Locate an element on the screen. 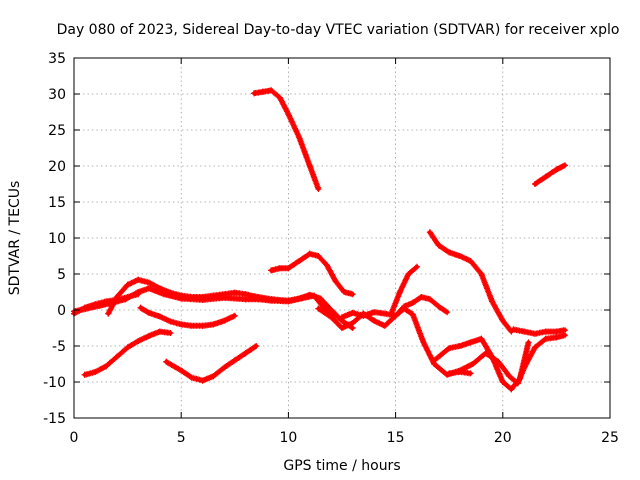 This screenshot has height=480, width=640. x-tick-label: 20 is located at coordinates (503, 438).